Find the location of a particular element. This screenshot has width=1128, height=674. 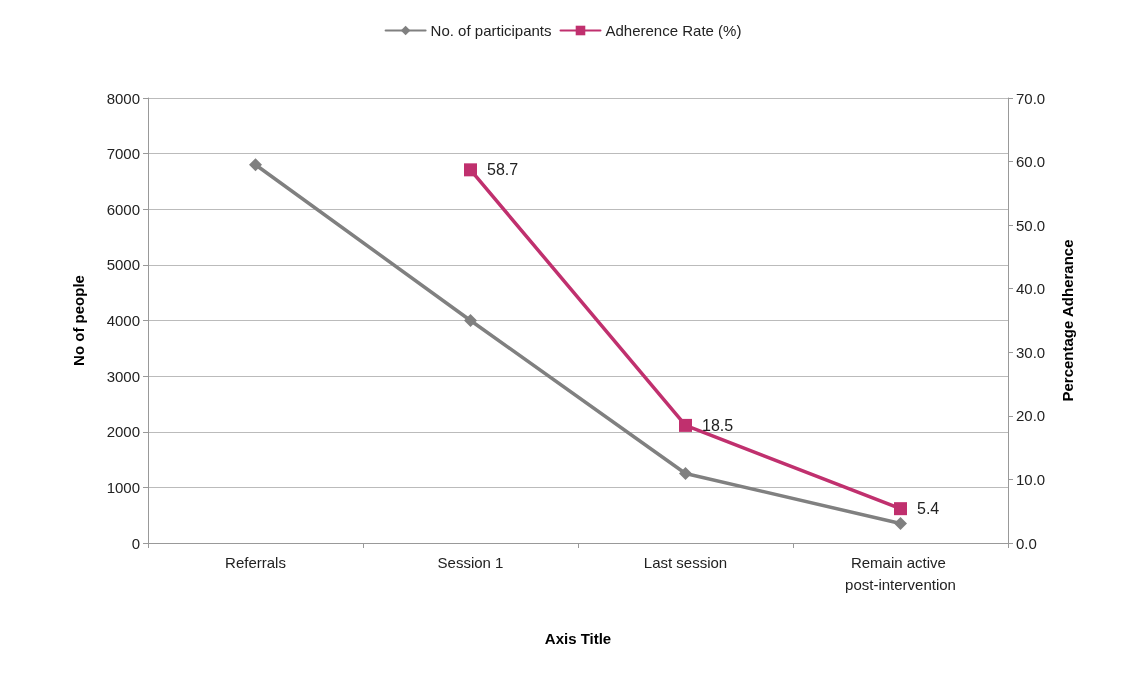

y-tick-label: 7000 is located at coordinates (123, 154).